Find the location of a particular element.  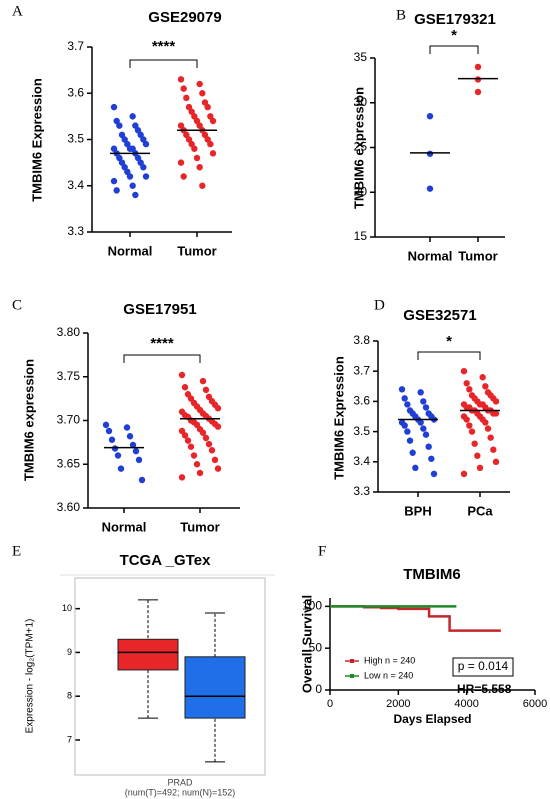

y-tick-label: 8 is located at coordinates (69, 696).